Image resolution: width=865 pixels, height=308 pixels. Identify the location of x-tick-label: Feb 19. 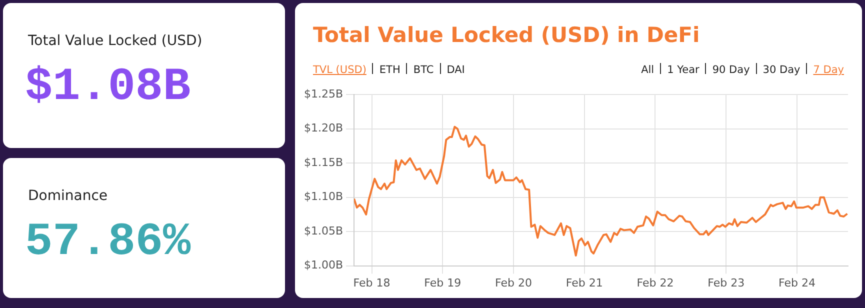
(443, 283).